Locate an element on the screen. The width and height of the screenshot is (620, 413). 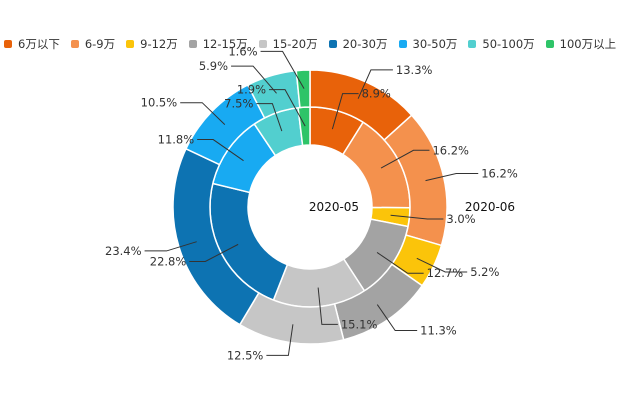
legend-item: 20-30万 is located at coordinates (358, 44).